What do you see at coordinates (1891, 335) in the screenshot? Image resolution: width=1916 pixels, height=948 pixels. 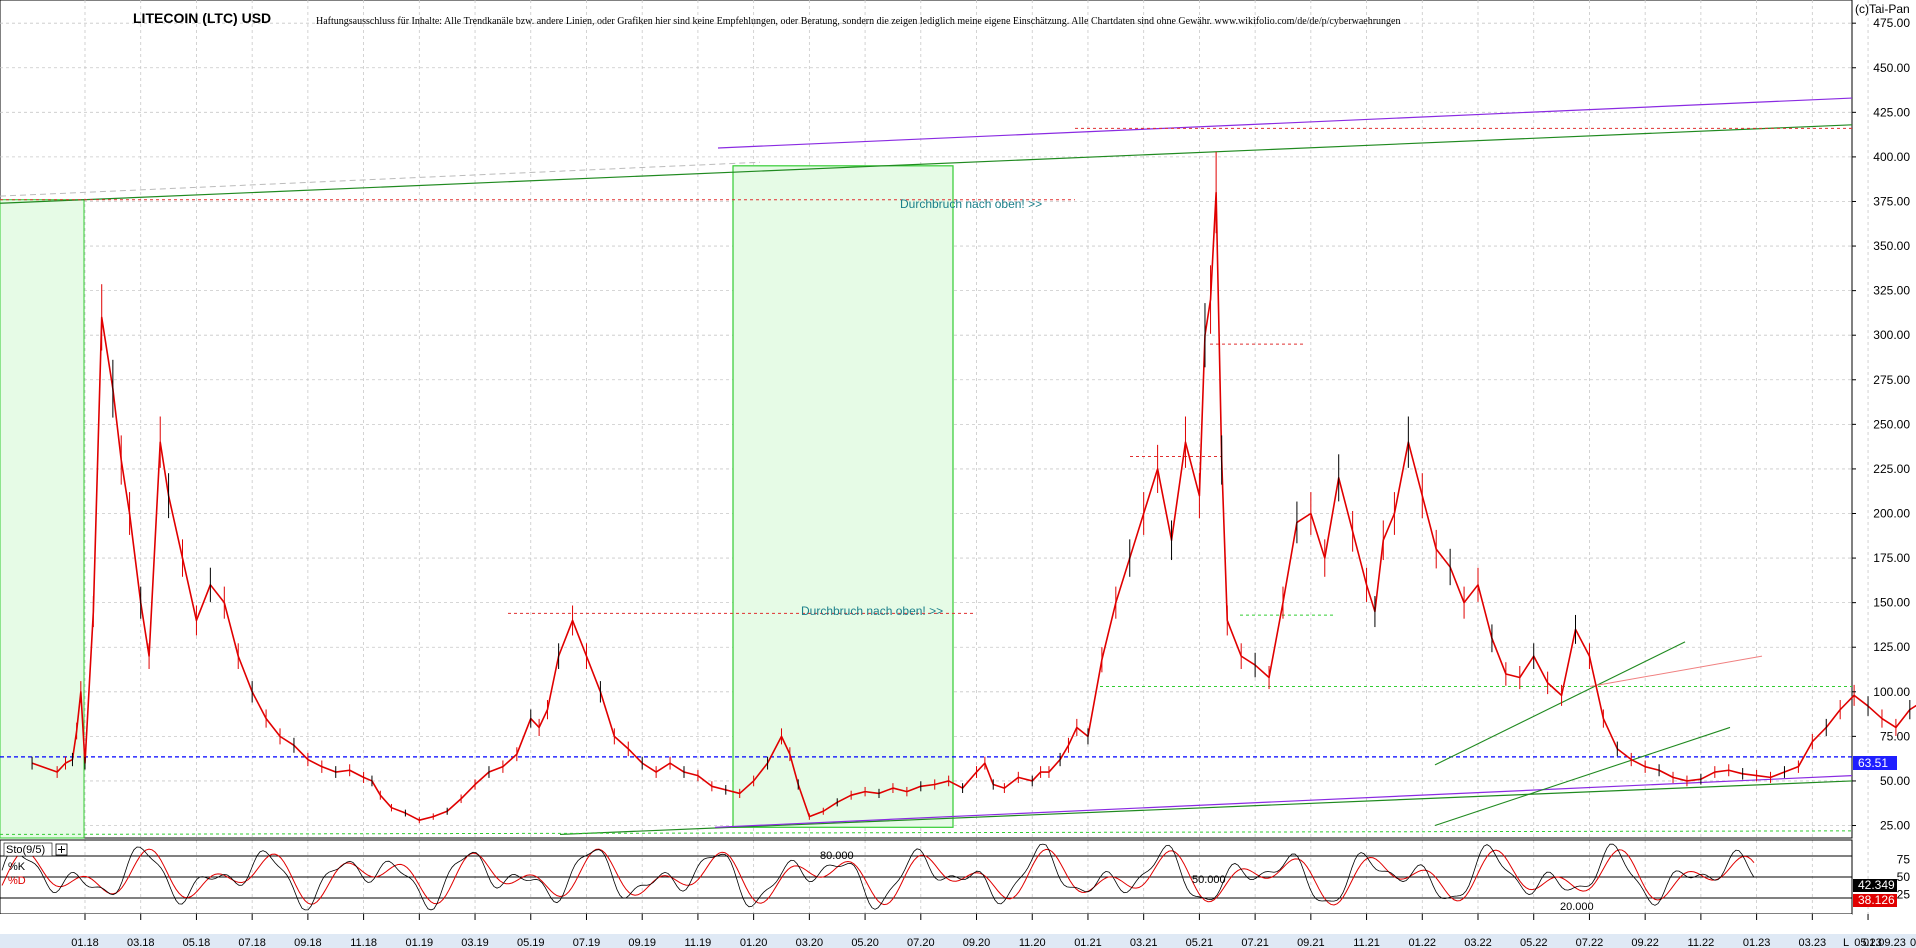 I see `y-tick-label: 300.00` at bounding box center [1891, 335].